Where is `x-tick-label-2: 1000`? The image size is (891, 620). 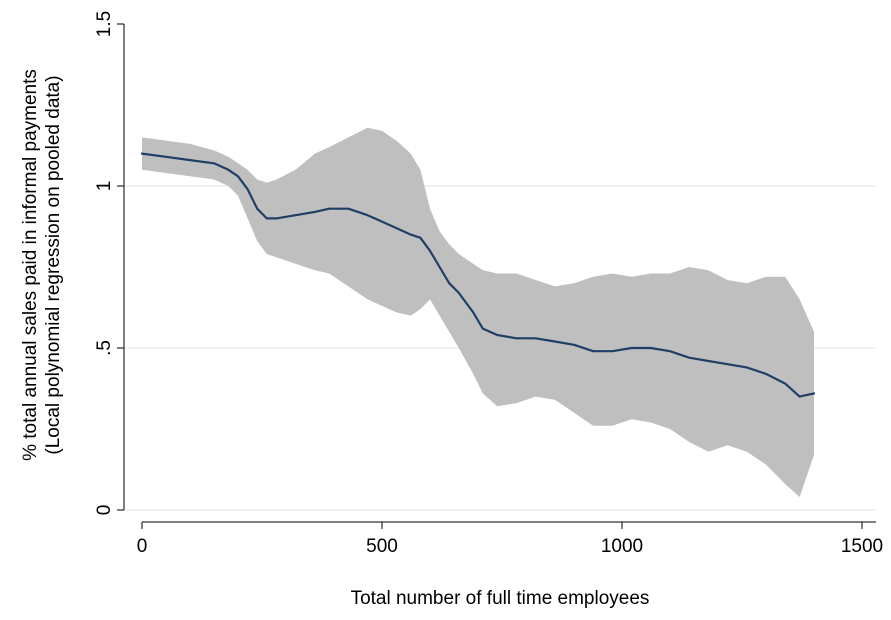 x-tick-label-2: 1000 is located at coordinates (622, 546).